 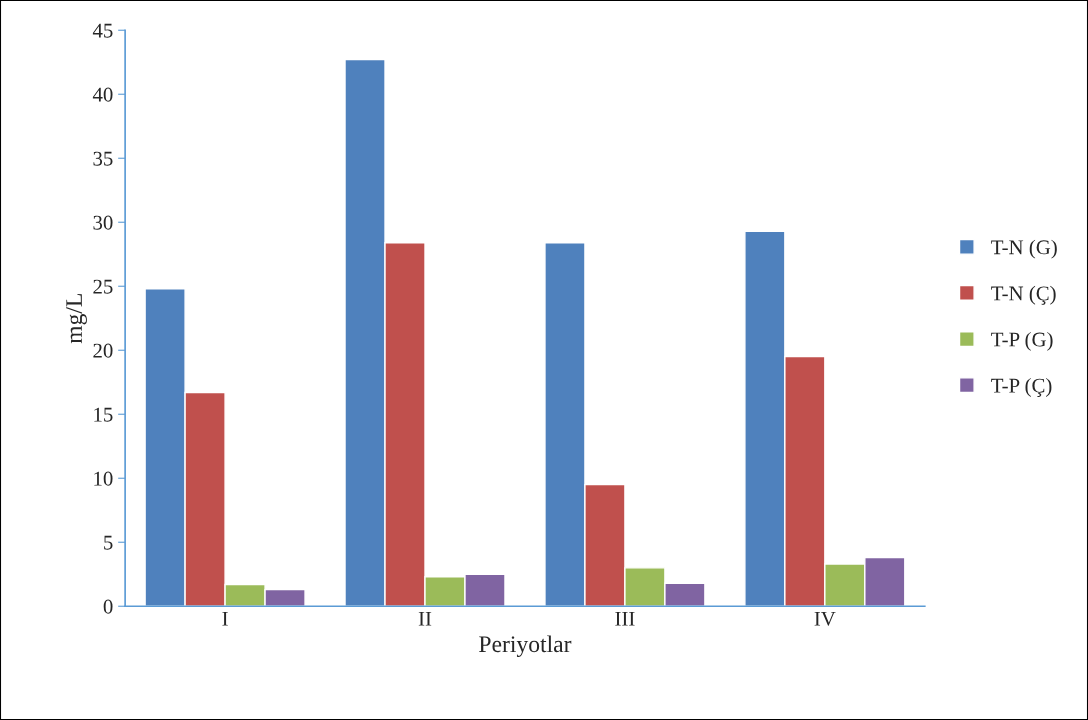 I want to click on x-axis-title: Periyotlar, so click(x=525, y=646).